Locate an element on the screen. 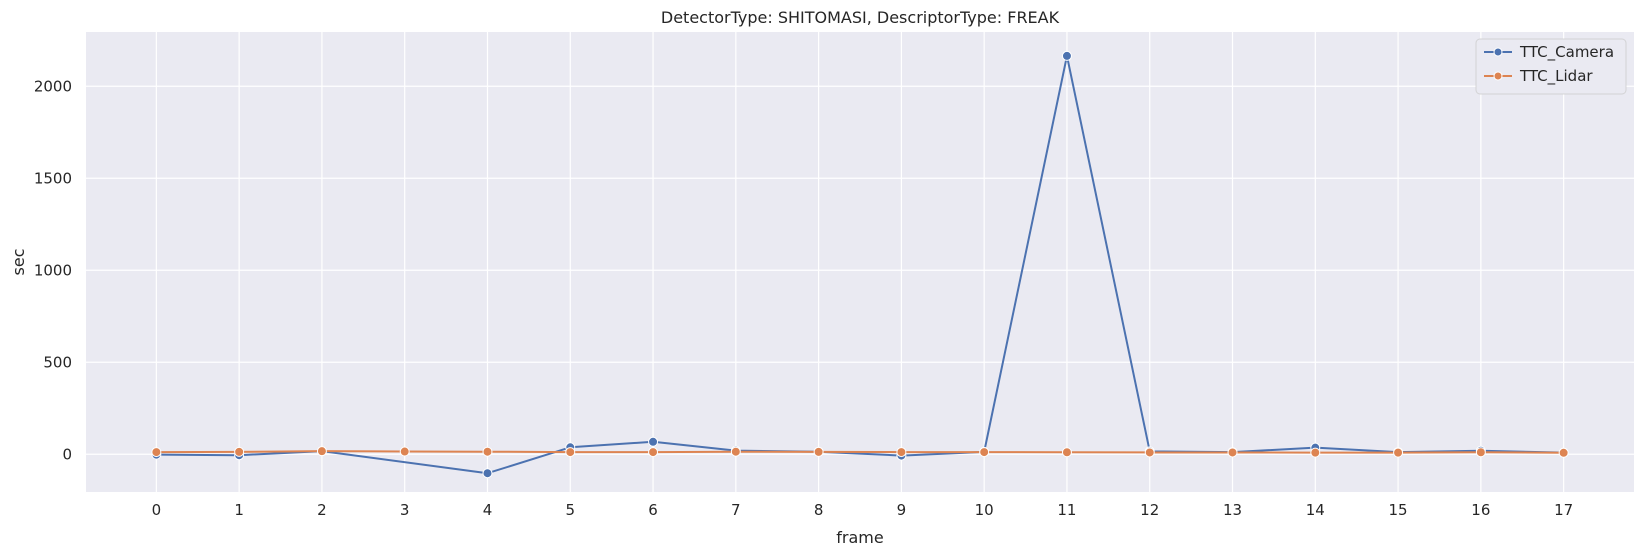 Image resolution: width=1645 pixels, height=556 pixels. x-axis-label: frame is located at coordinates (859, 537).